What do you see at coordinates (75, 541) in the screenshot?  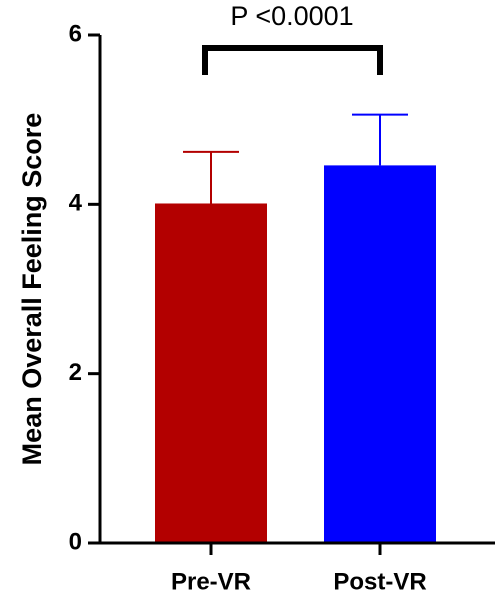 I see `y-tick-label: 0` at bounding box center [75, 541].